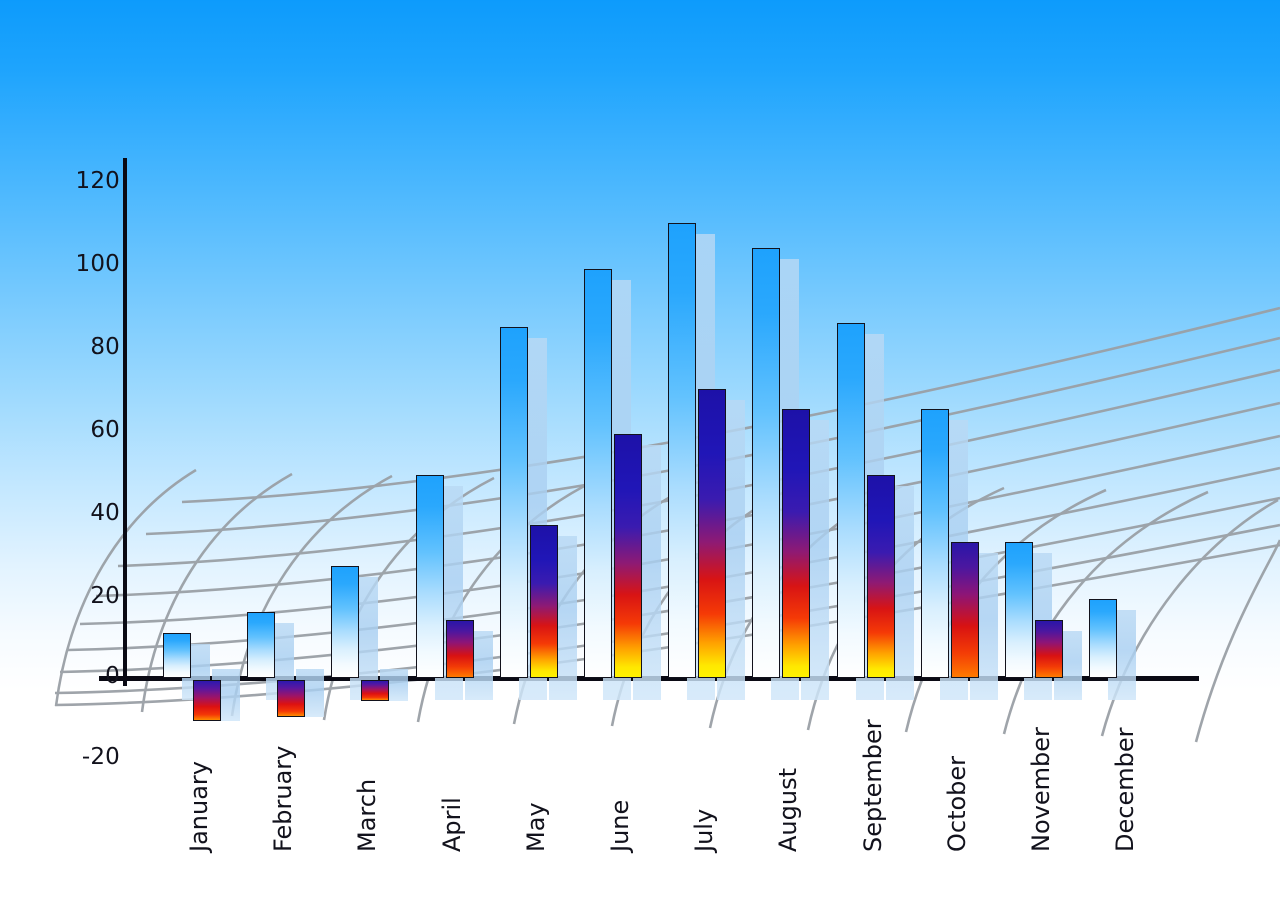  Describe the element at coordinates (712, 533) in the screenshot. I see `bar-series2-july` at that location.